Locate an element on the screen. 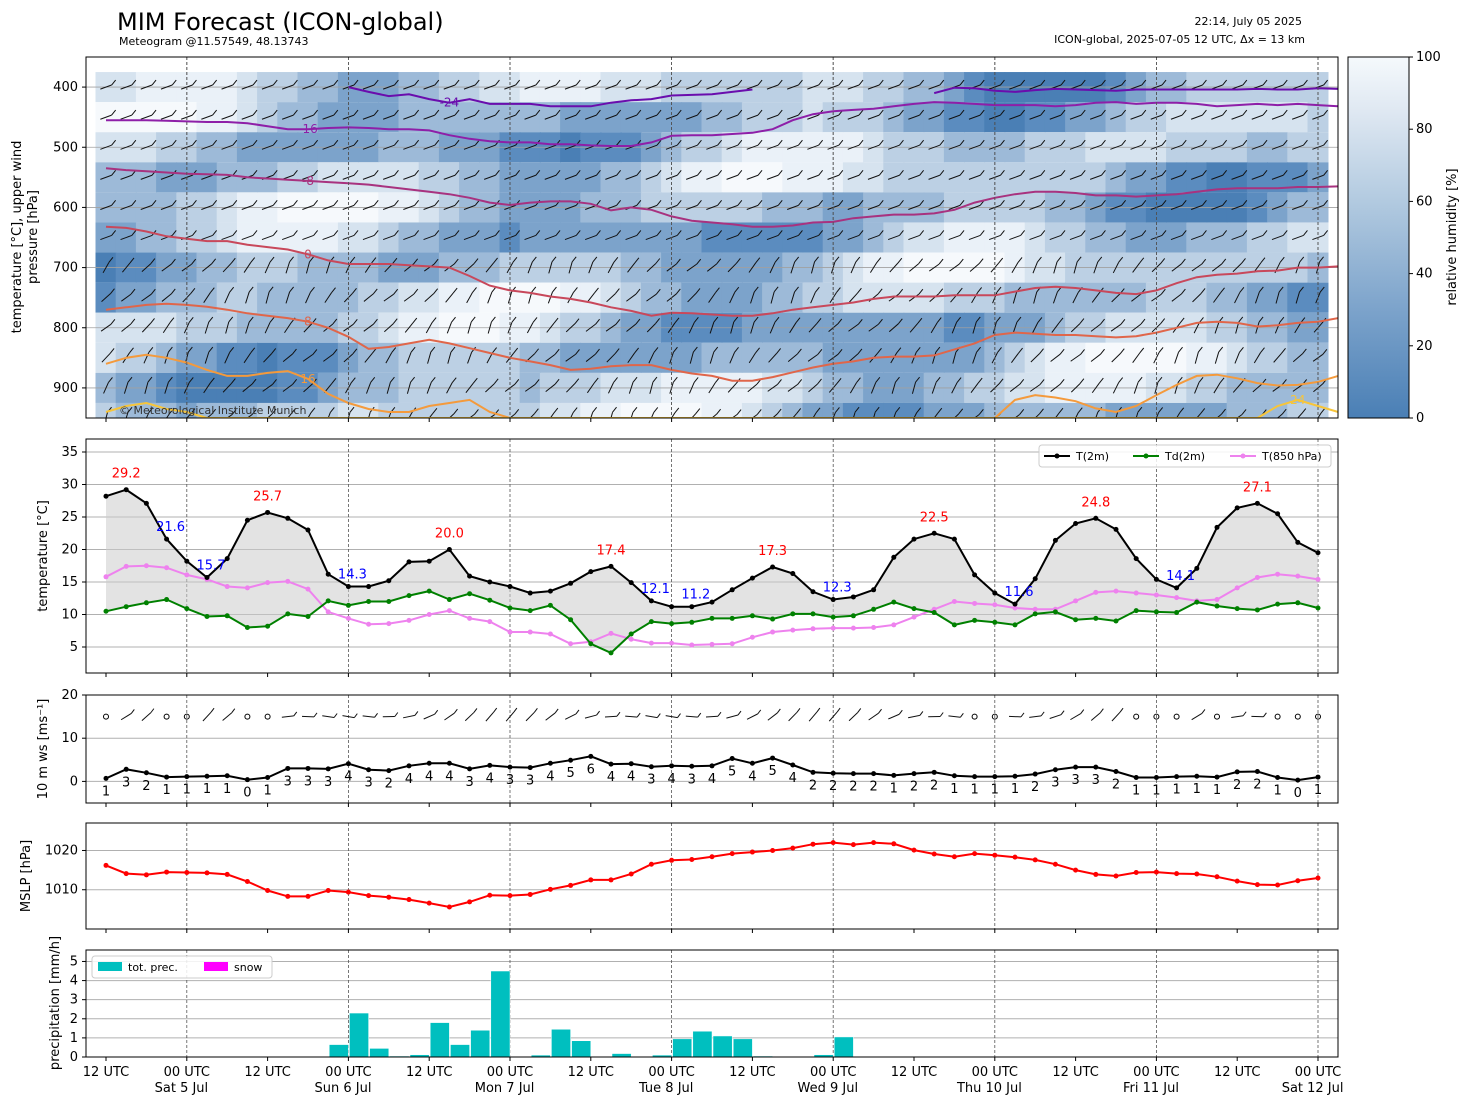  wind-value-label: 1 is located at coordinates (227, 789).